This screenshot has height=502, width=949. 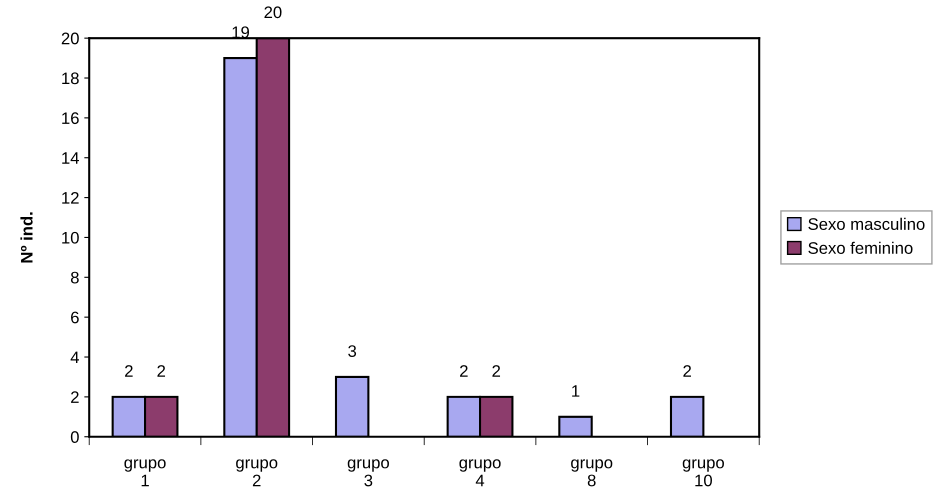 I want to click on y-tick-label: 16, so click(x=70, y=118).